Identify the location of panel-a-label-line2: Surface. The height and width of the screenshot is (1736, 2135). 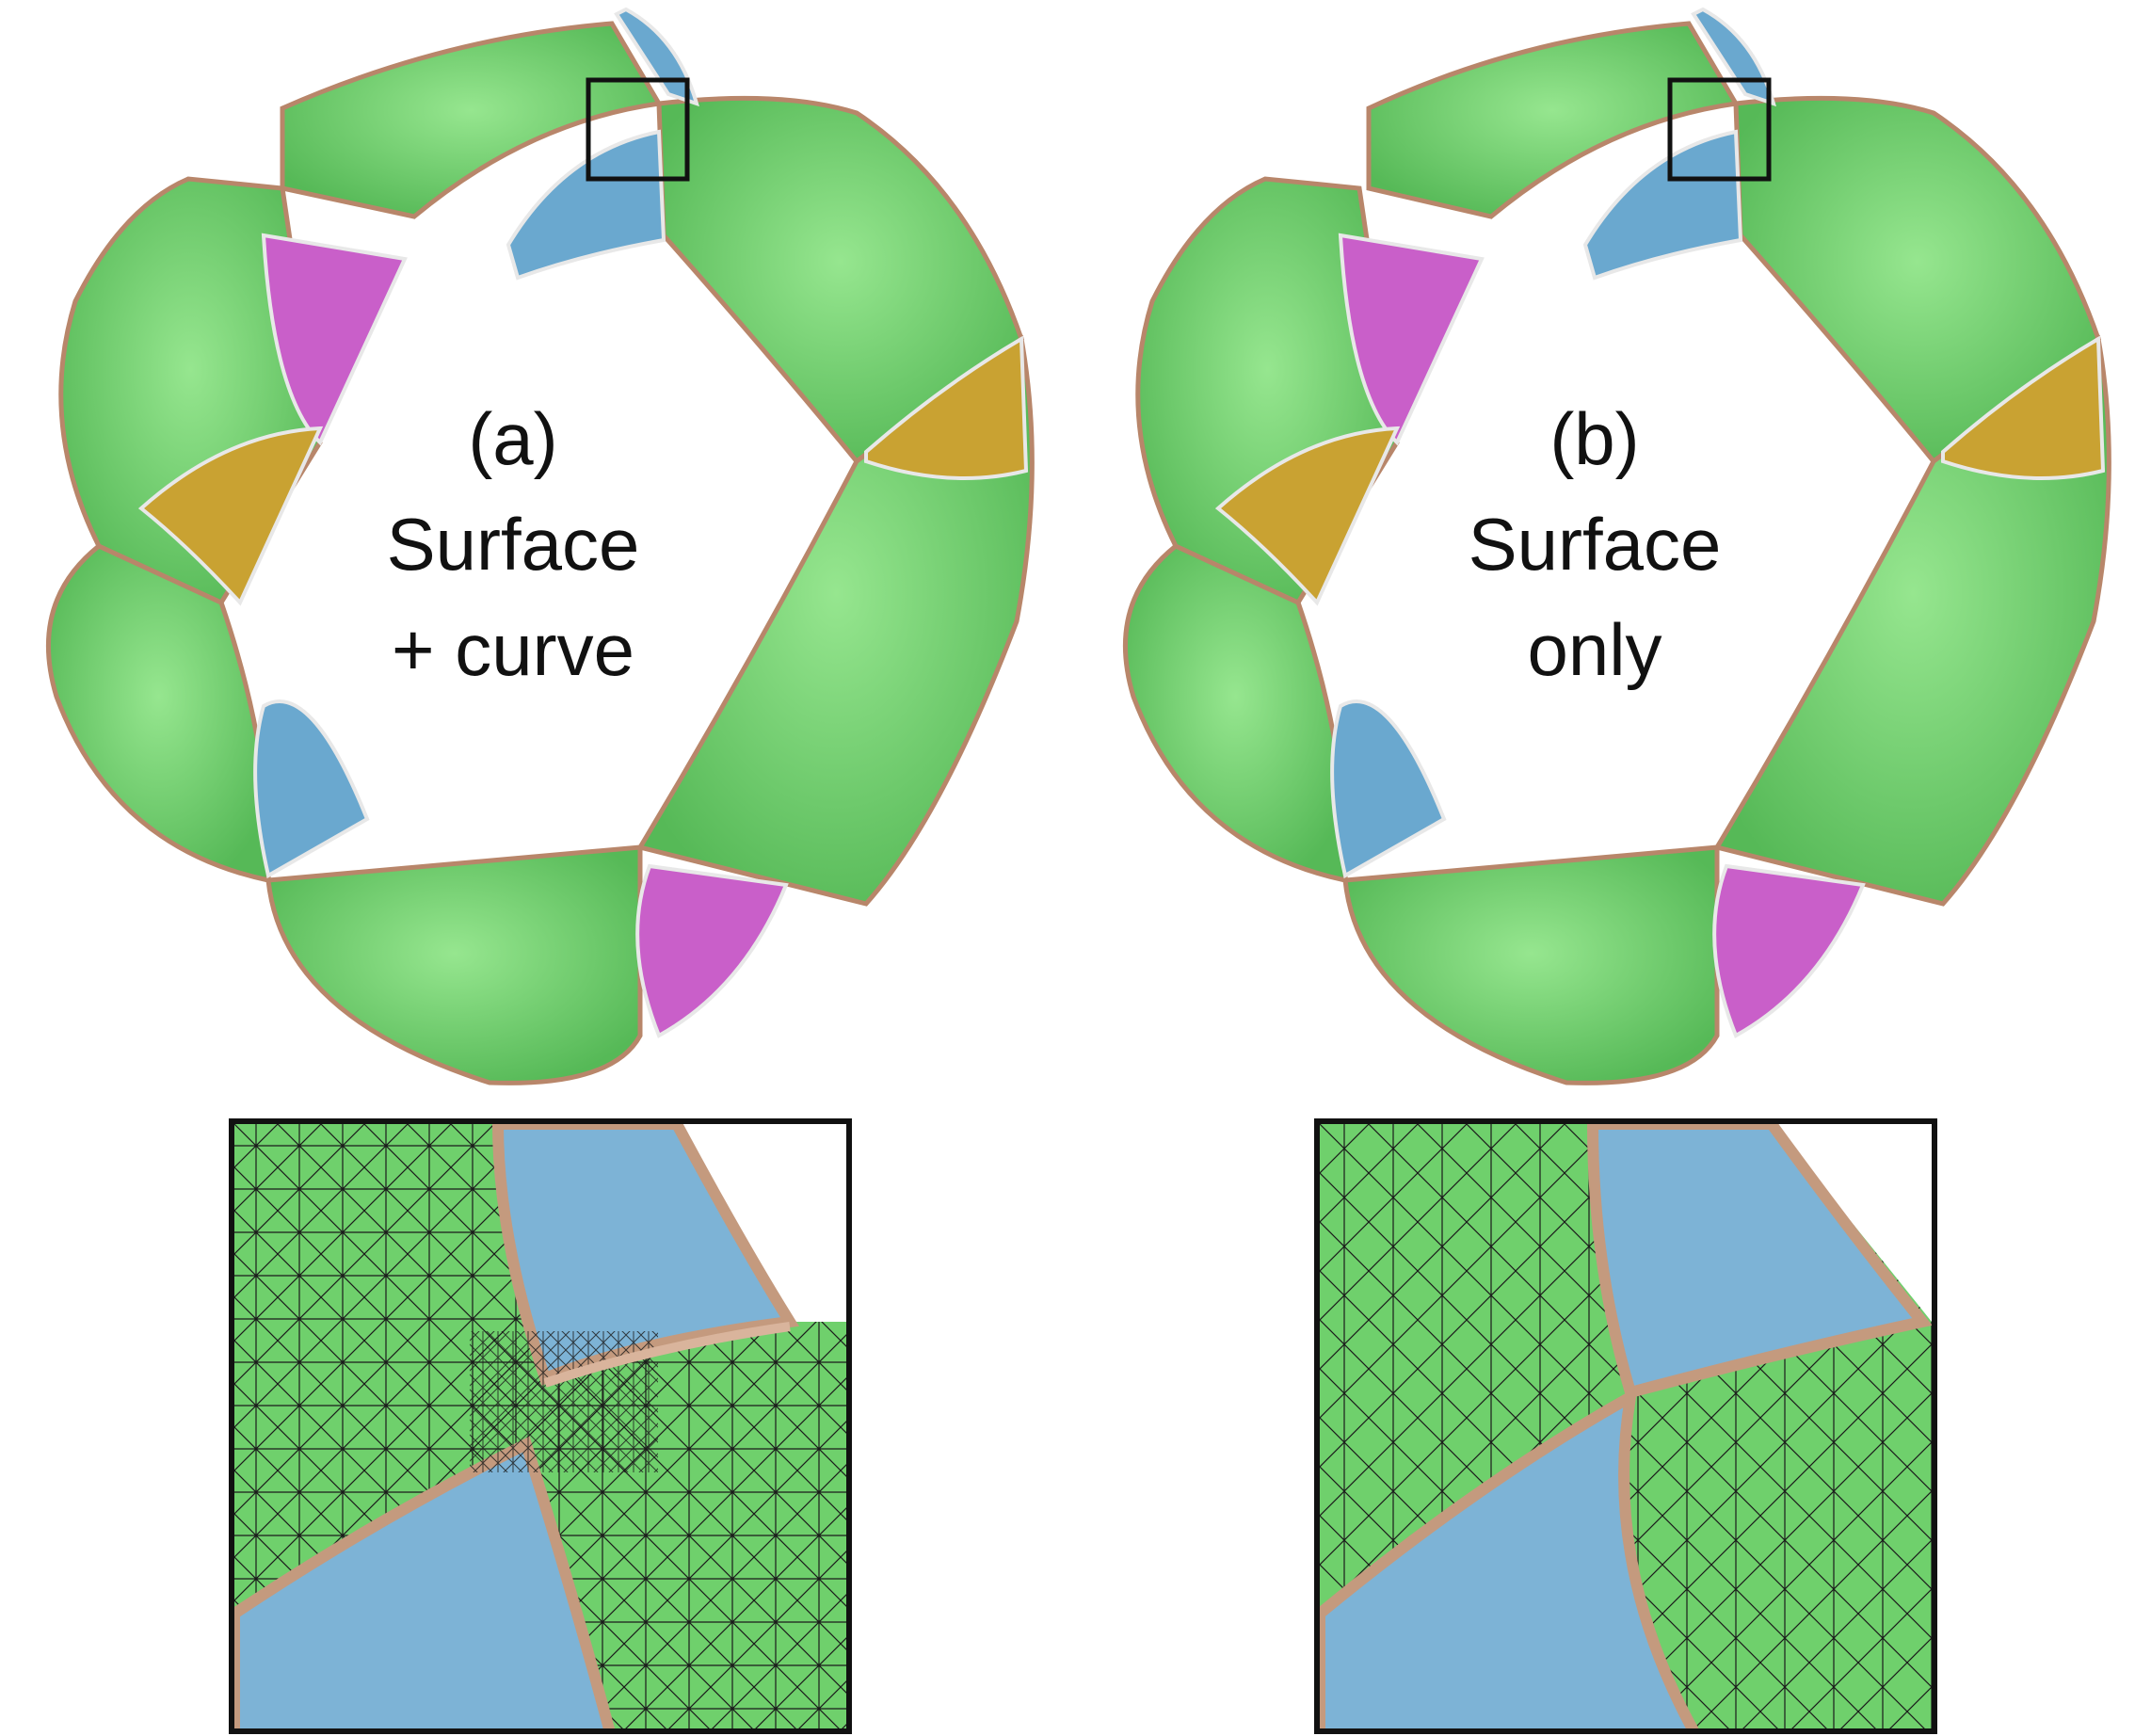
(513, 544).